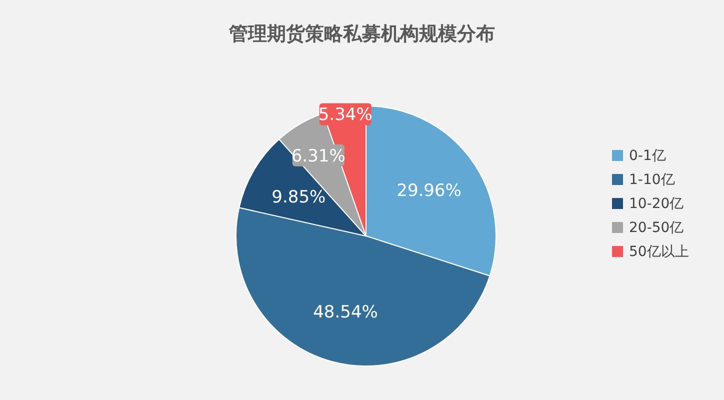  Describe the element at coordinates (345, 115) in the screenshot. I see `data-label: 5.34%` at that location.